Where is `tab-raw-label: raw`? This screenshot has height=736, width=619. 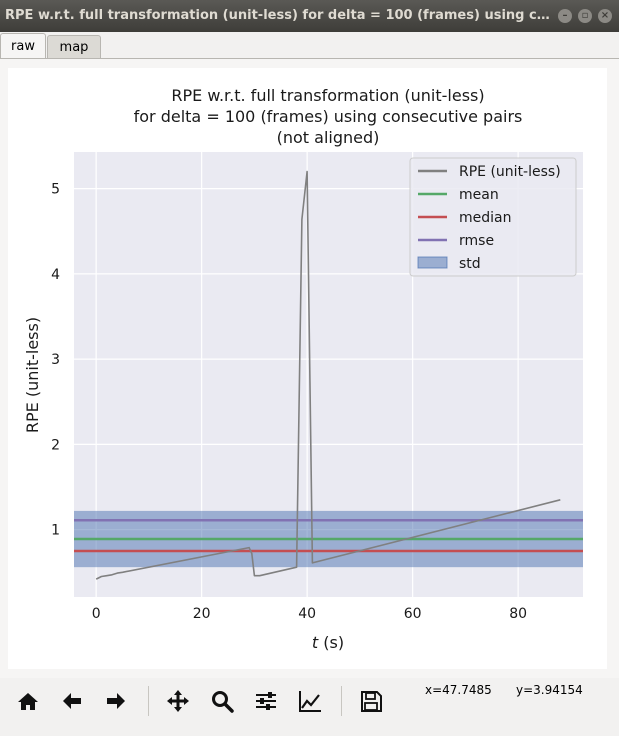 tab-raw-label: raw is located at coordinates (23, 46).